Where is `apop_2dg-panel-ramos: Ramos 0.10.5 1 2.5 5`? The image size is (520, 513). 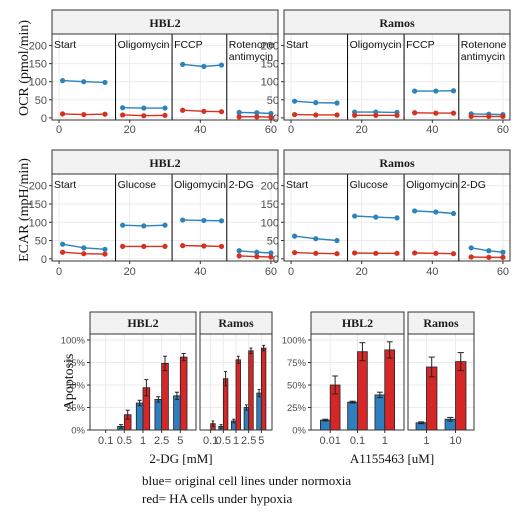
apop_2dg-panel-ramos: Ramos 0.10.5 1 2.5 5 is located at coordinates (236, 379).